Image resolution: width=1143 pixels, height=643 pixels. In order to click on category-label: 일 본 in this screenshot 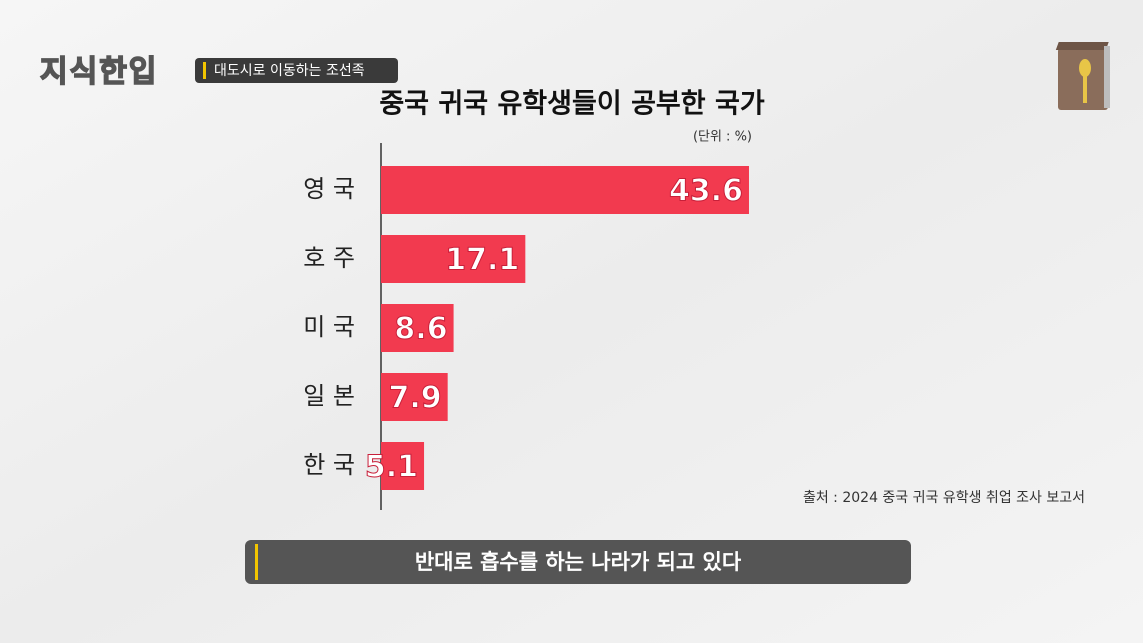, I will do `click(329, 396)`.